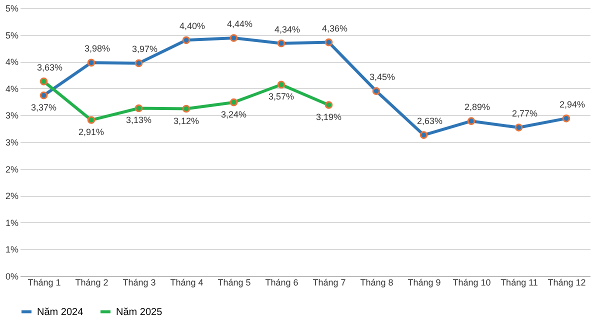 The width and height of the screenshot is (598, 322). What do you see at coordinates (139, 283) in the screenshot?
I see `x-tick-label: Tháng 3` at bounding box center [139, 283].